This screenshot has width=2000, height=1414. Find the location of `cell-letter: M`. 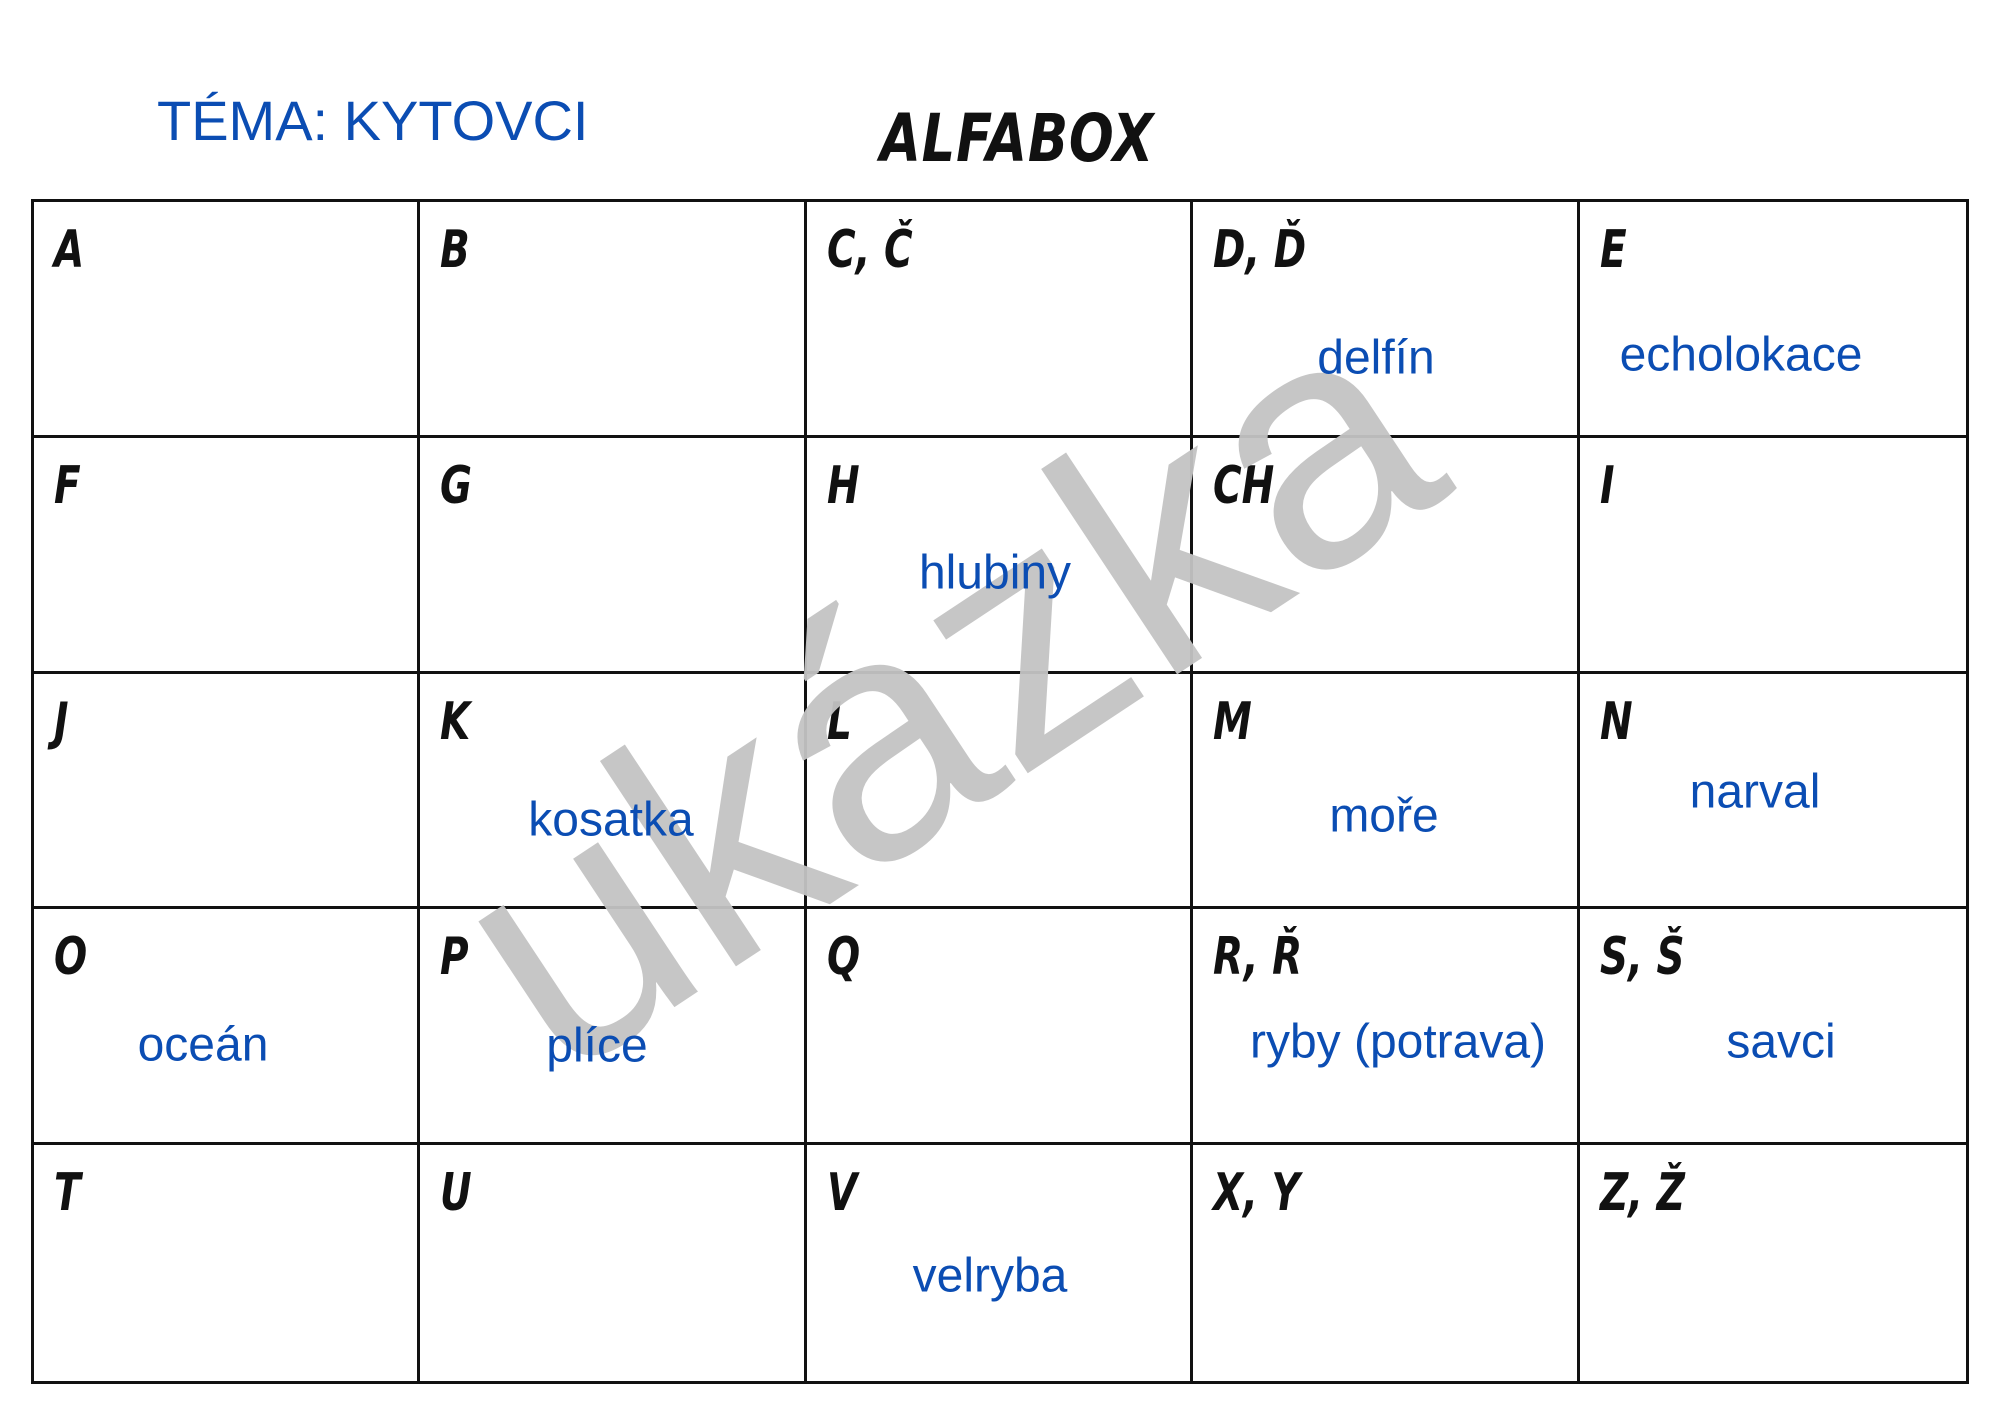

cell-letter: M is located at coordinates (1232, 721).